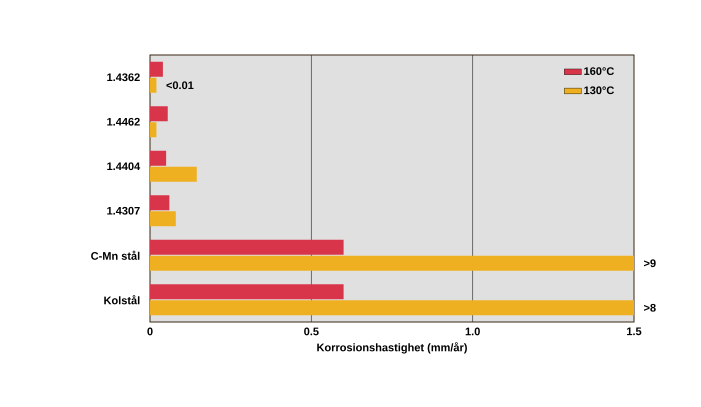  I want to click on data-label: <0.01, so click(180, 85).